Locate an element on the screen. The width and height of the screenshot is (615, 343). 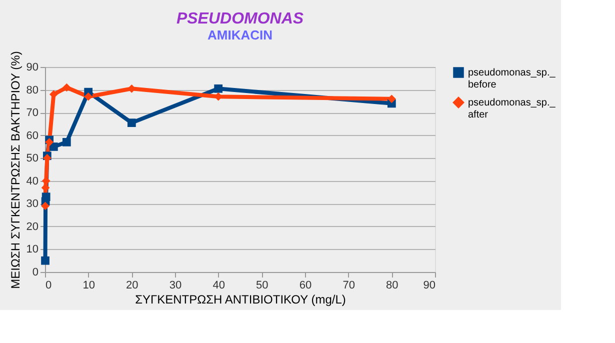
y-tick-label: 70 is located at coordinates (32, 113).